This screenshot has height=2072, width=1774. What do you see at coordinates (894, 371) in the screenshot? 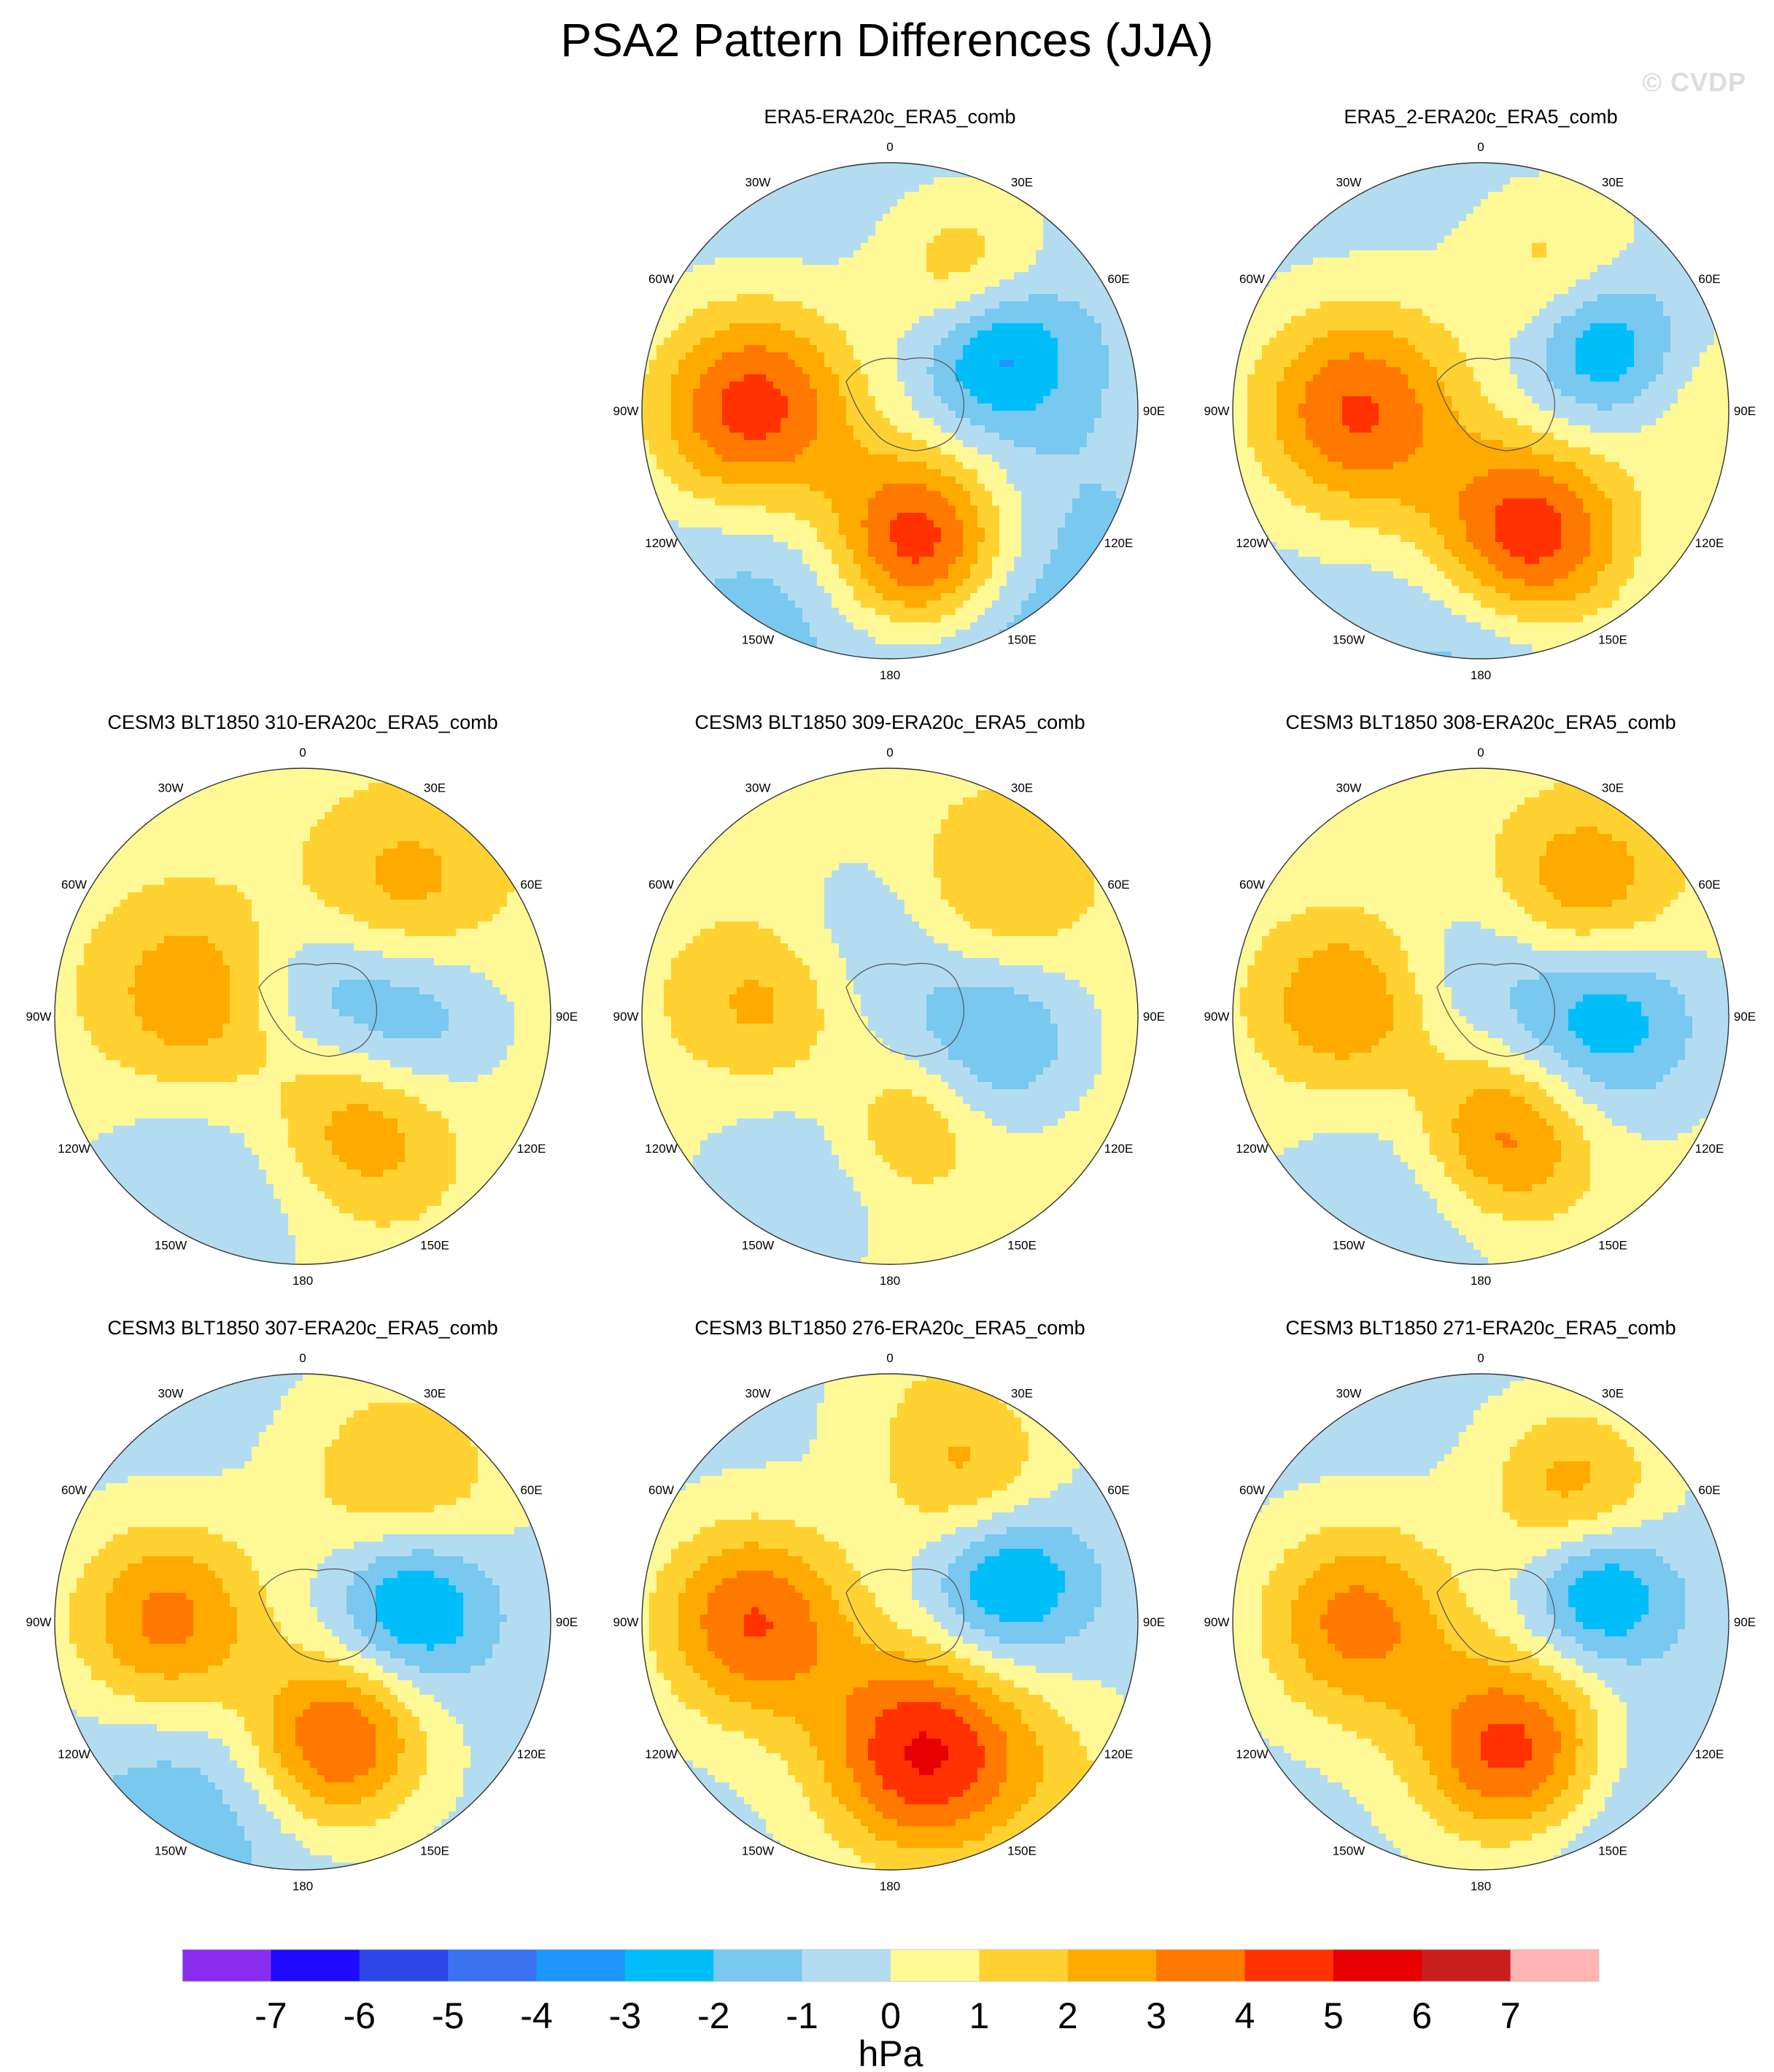
I see `field-cell-1930` at bounding box center [894, 371].